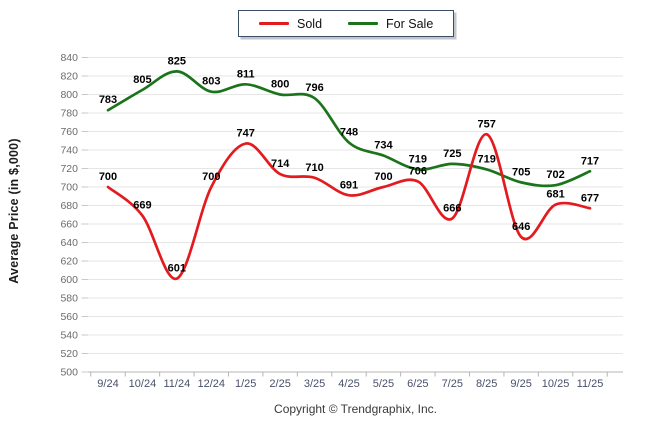 The height and width of the screenshot is (434, 646). What do you see at coordinates (177, 61) in the screenshot?
I see `data-label: 825` at bounding box center [177, 61].